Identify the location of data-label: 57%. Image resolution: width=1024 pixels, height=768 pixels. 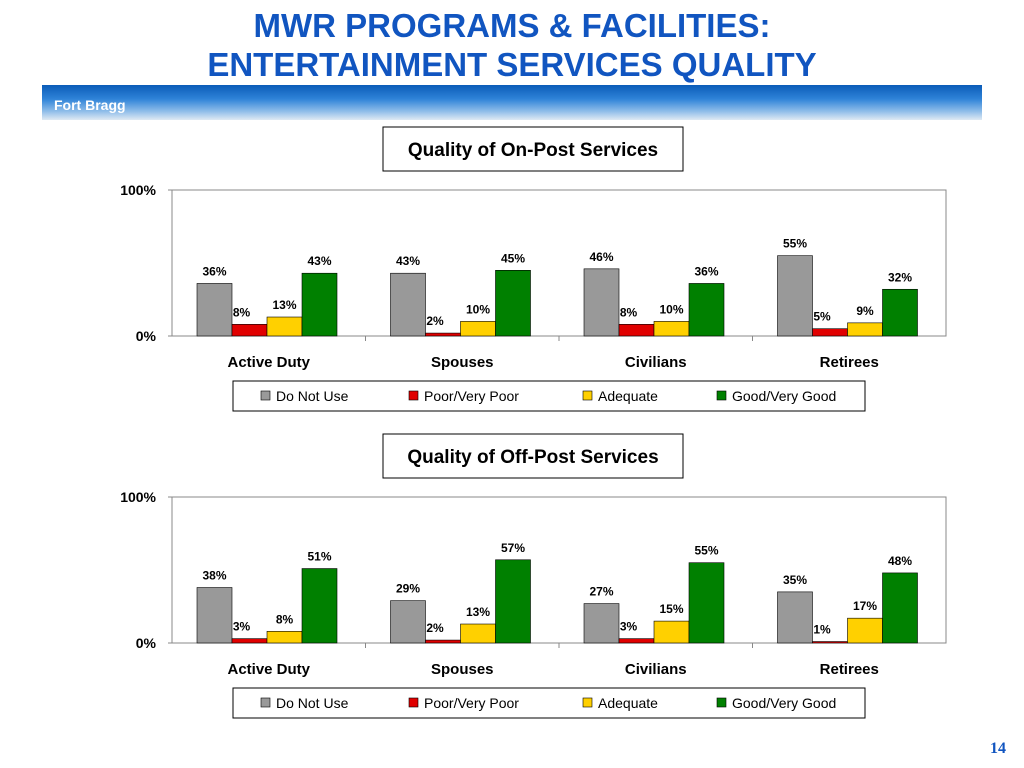
(513, 548).